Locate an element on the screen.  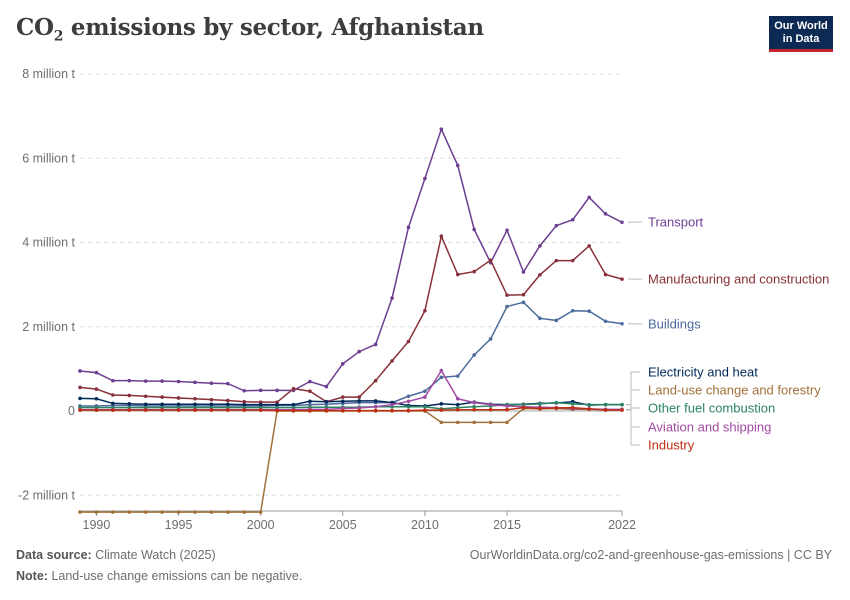
y-tick-label: 0 is located at coordinates (71, 411).